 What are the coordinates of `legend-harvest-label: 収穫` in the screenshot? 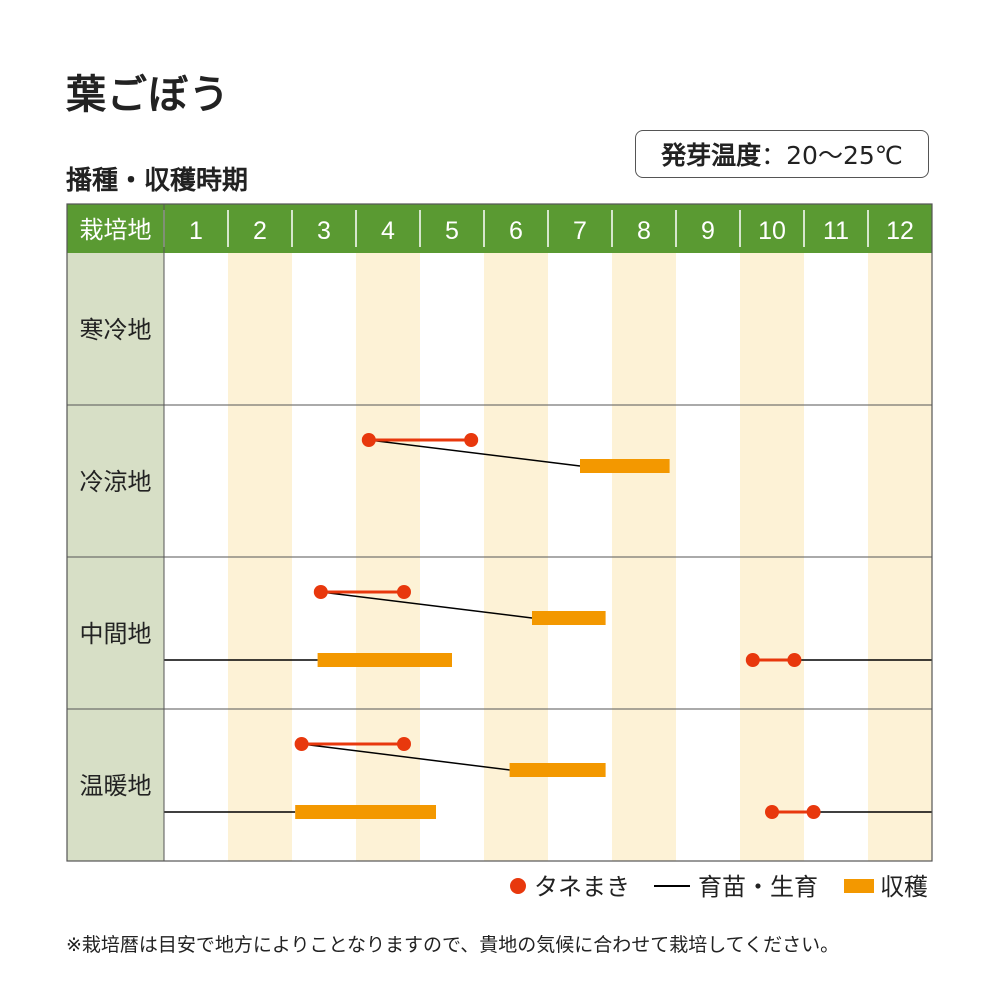 It's located at (904, 887).